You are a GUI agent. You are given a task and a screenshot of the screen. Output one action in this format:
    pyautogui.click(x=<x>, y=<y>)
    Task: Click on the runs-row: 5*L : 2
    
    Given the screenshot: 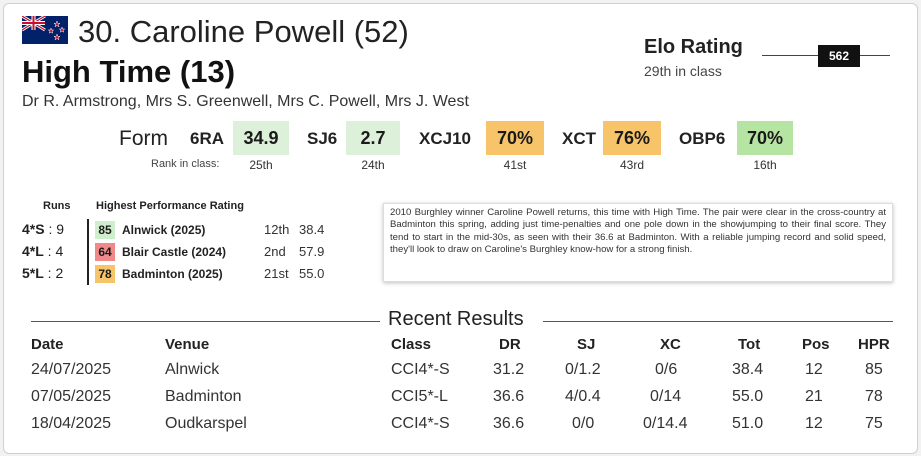 What is the action you would take?
    pyautogui.click(x=43, y=273)
    